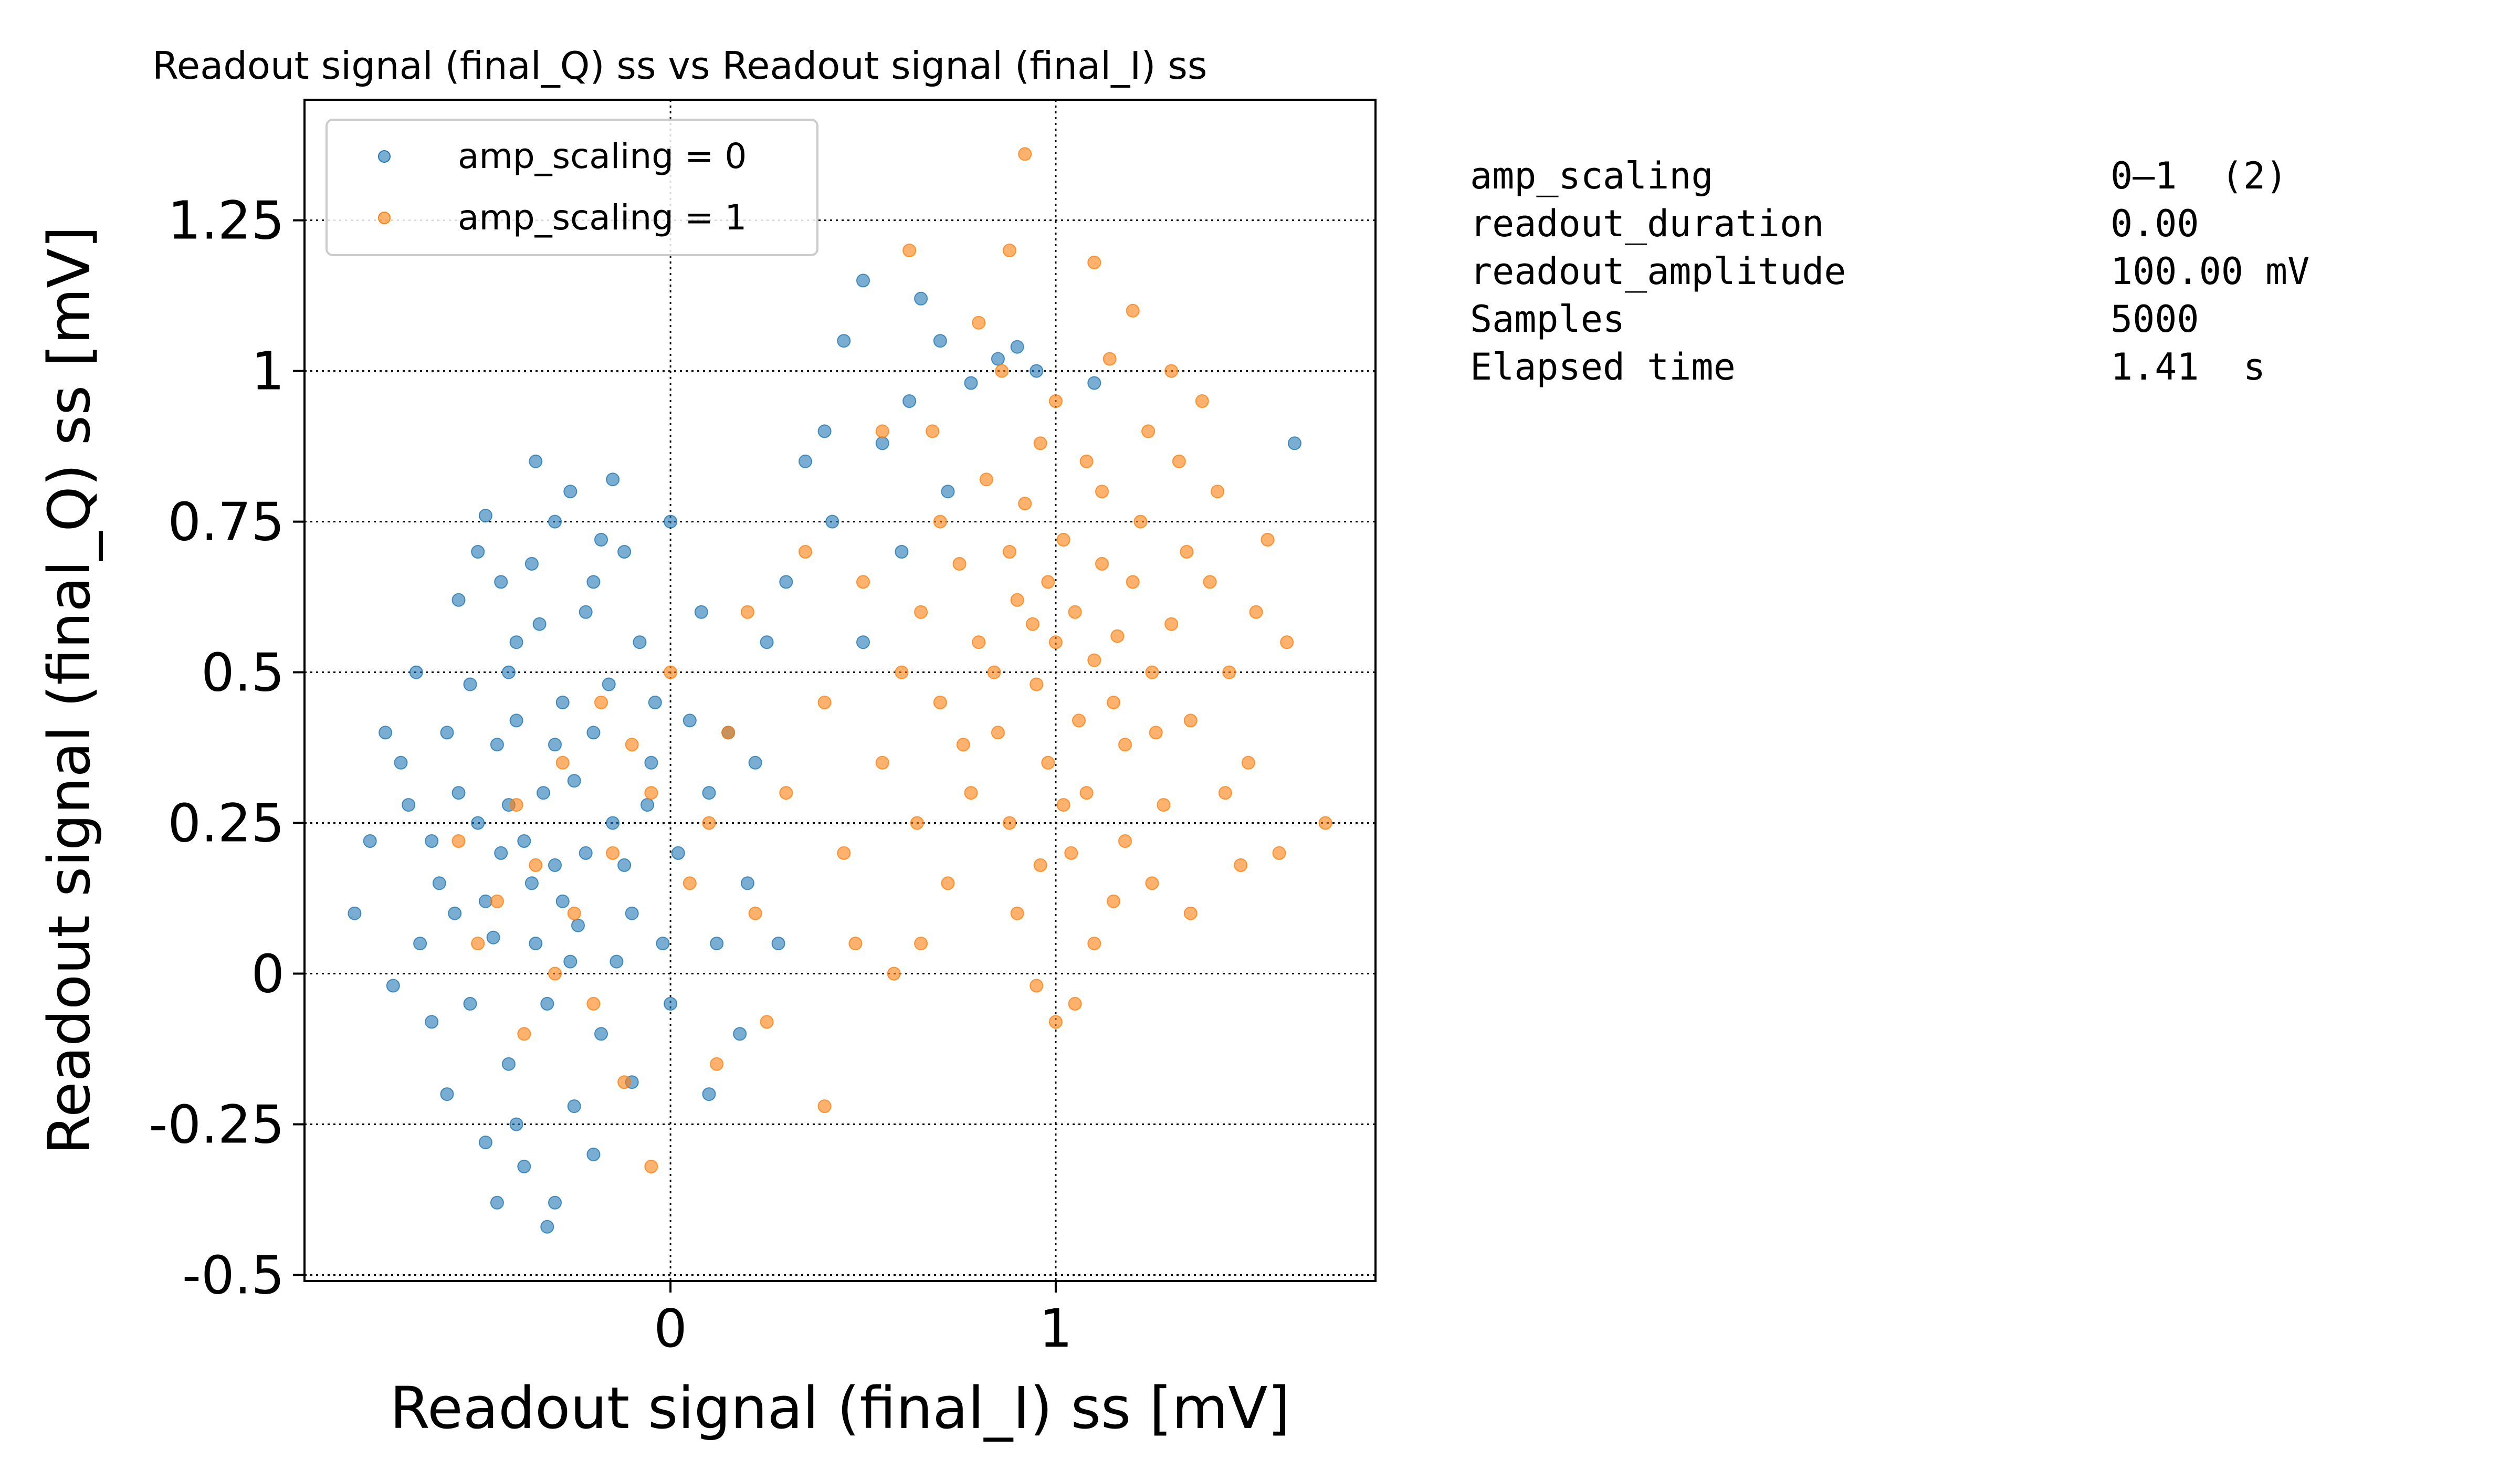 This screenshot has height=1470, width=2520. I want to click on x-axis-label: Readout signal (final_I) ss [mV], so click(840, 1408).